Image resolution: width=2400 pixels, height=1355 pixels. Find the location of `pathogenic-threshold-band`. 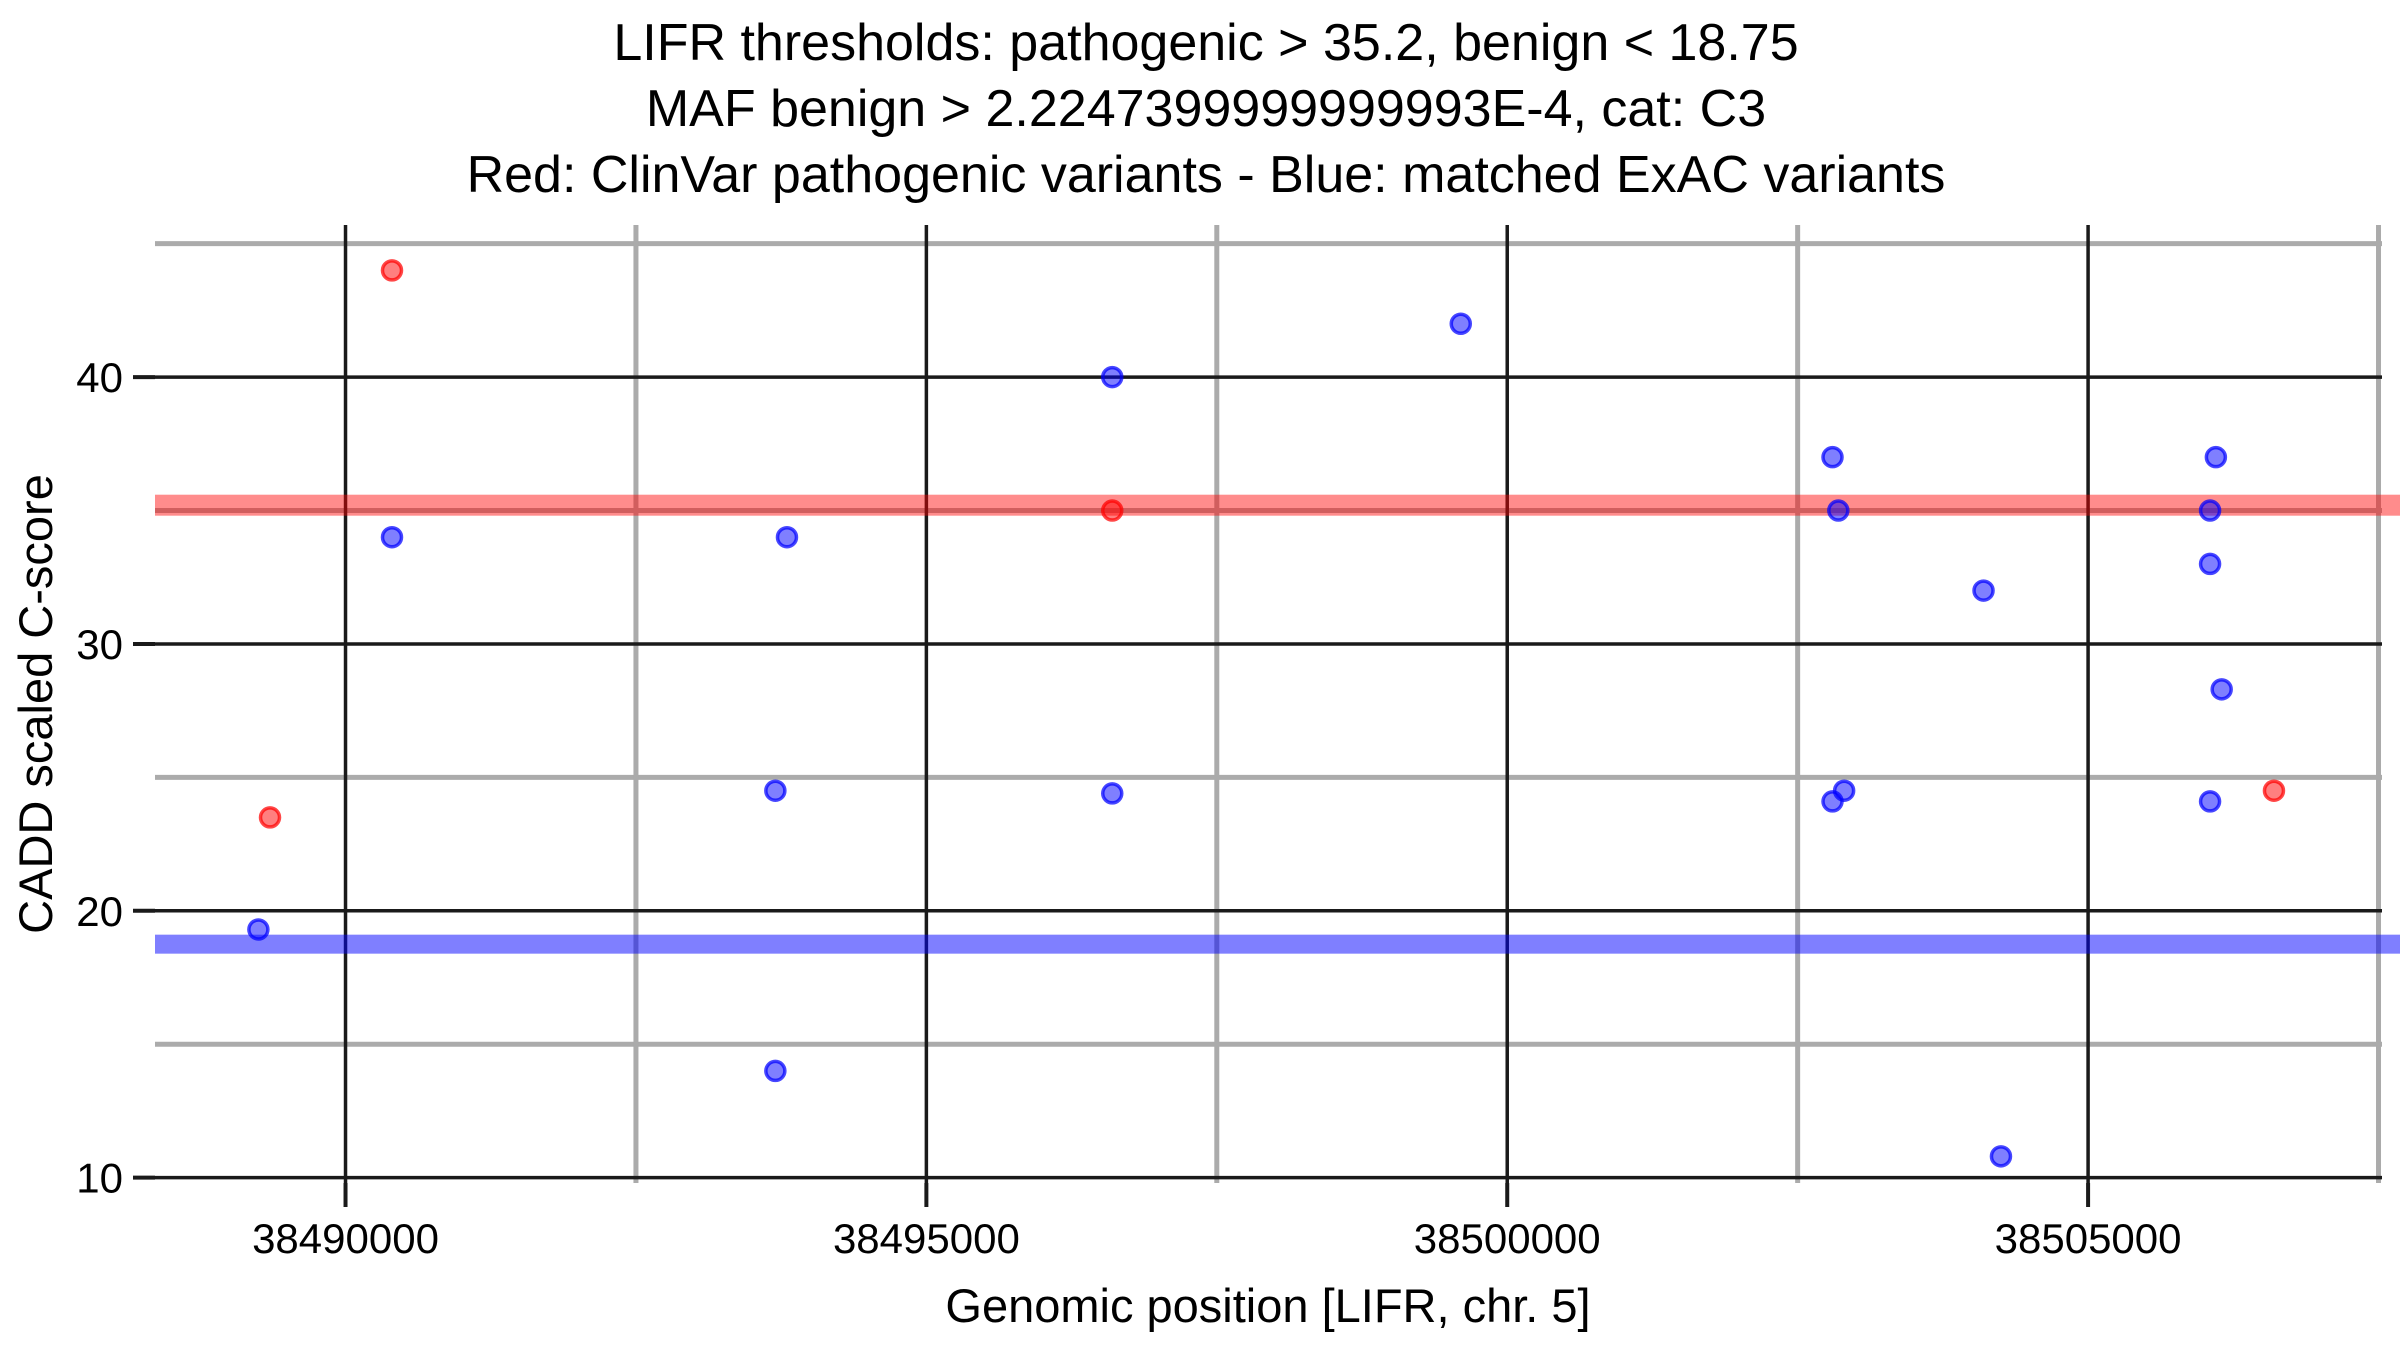

pathogenic-threshold-band is located at coordinates (1277, 505).